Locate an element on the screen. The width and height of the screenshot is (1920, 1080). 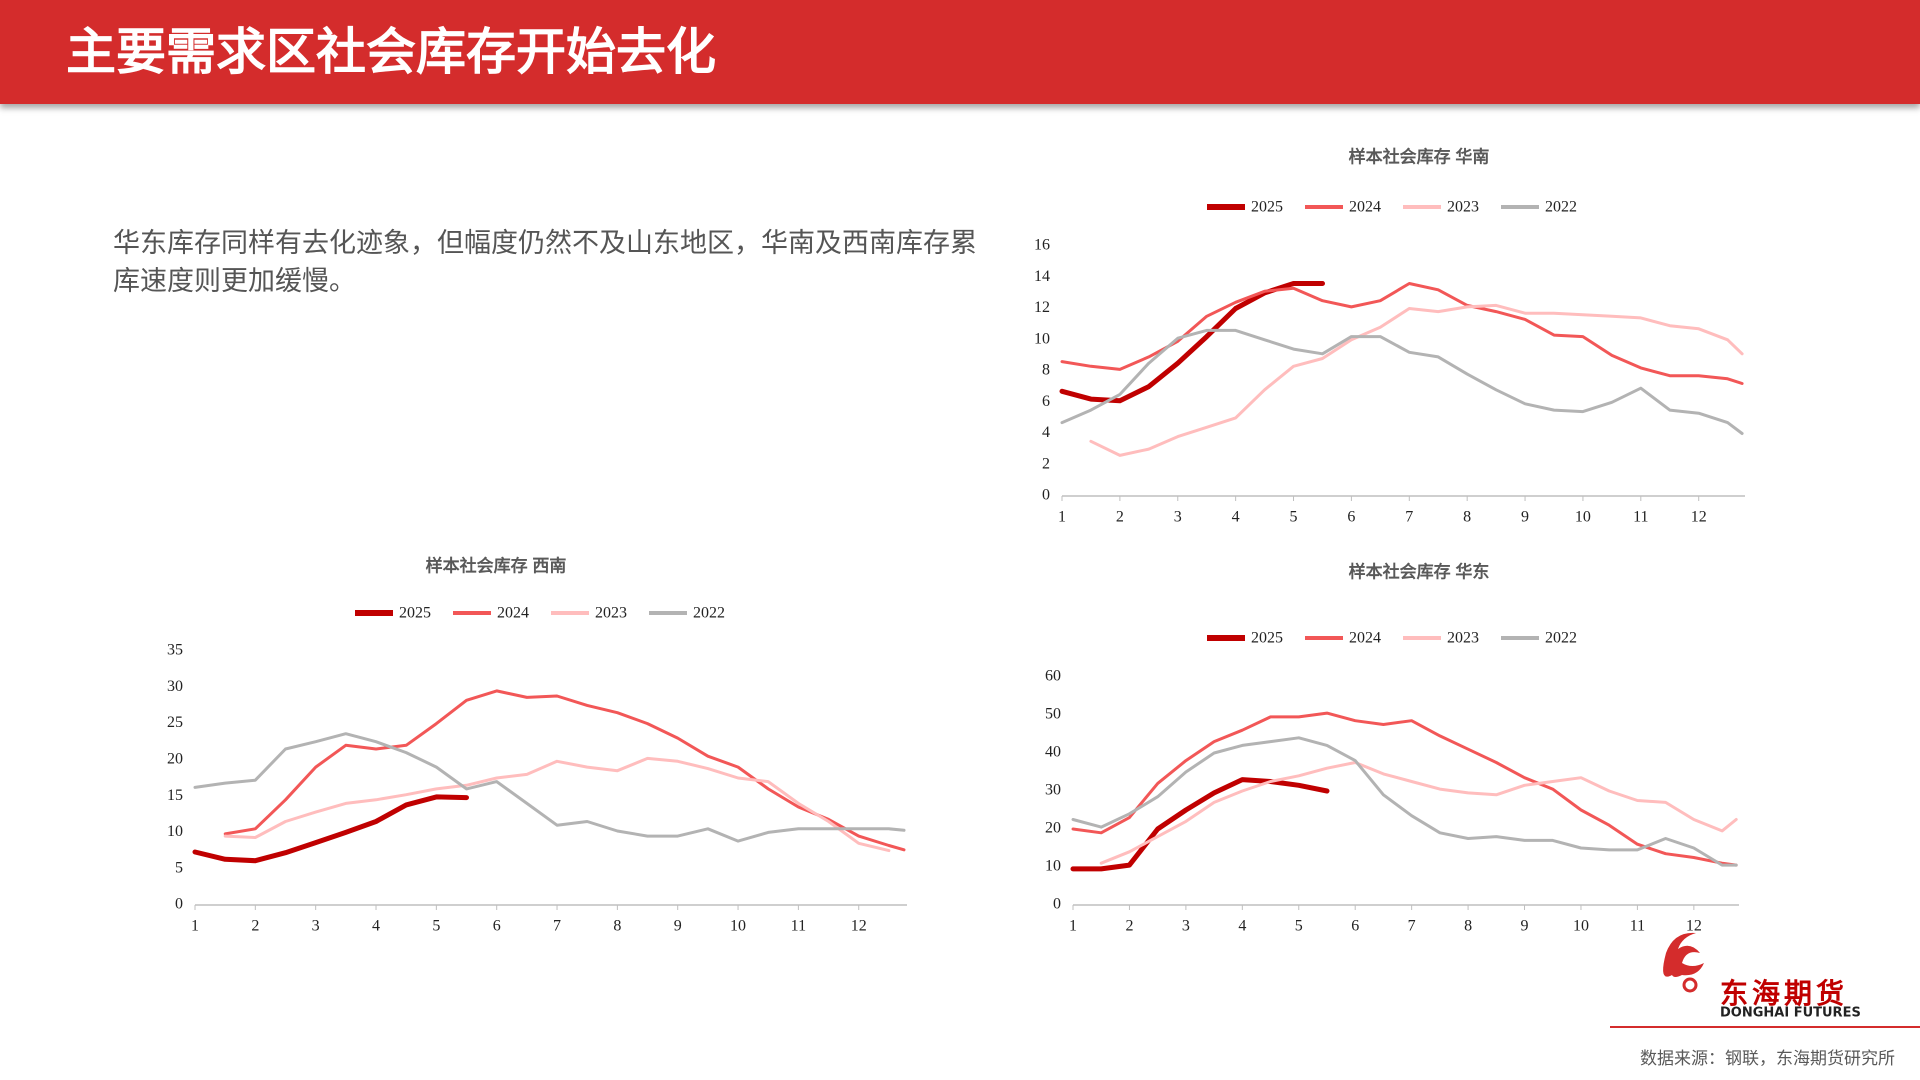
chart-title: 样本社会库存 华南 is located at coordinates (1419, 156).